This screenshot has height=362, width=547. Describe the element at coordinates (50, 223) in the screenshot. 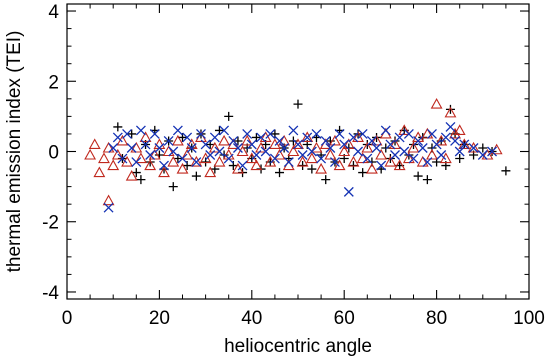

I see `y-tick-label: -2` at that location.